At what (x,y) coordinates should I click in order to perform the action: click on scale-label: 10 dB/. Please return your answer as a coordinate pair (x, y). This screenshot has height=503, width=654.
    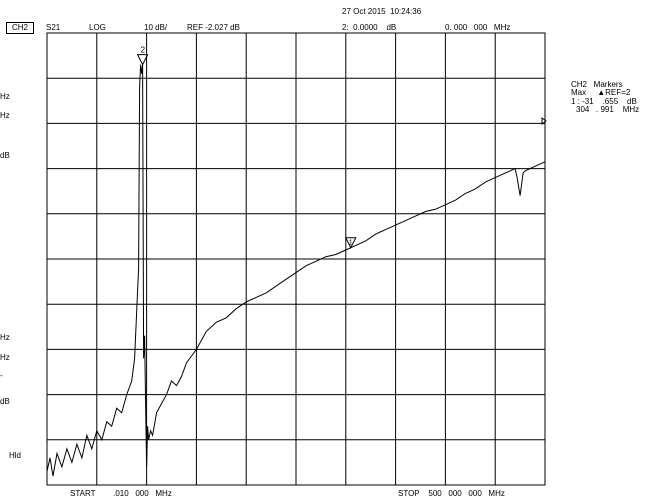
    Looking at the image, I should click on (156, 27).